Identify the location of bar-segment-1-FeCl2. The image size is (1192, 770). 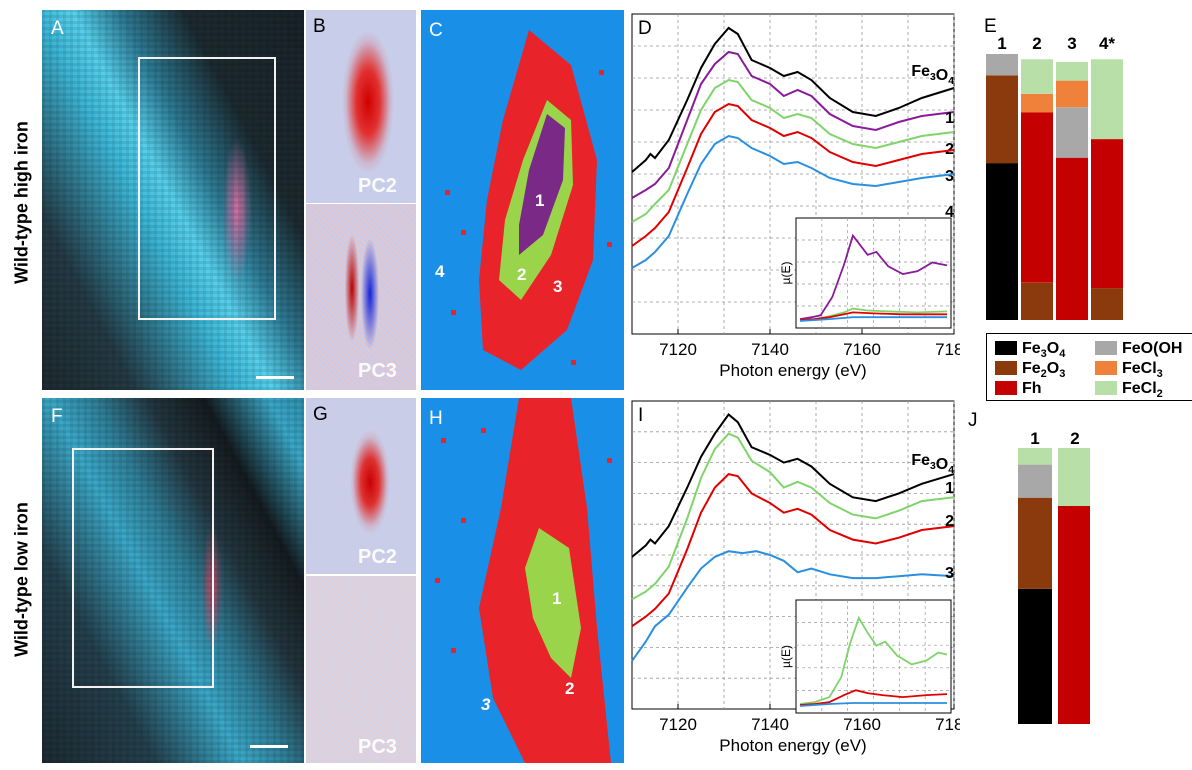
(1035, 456).